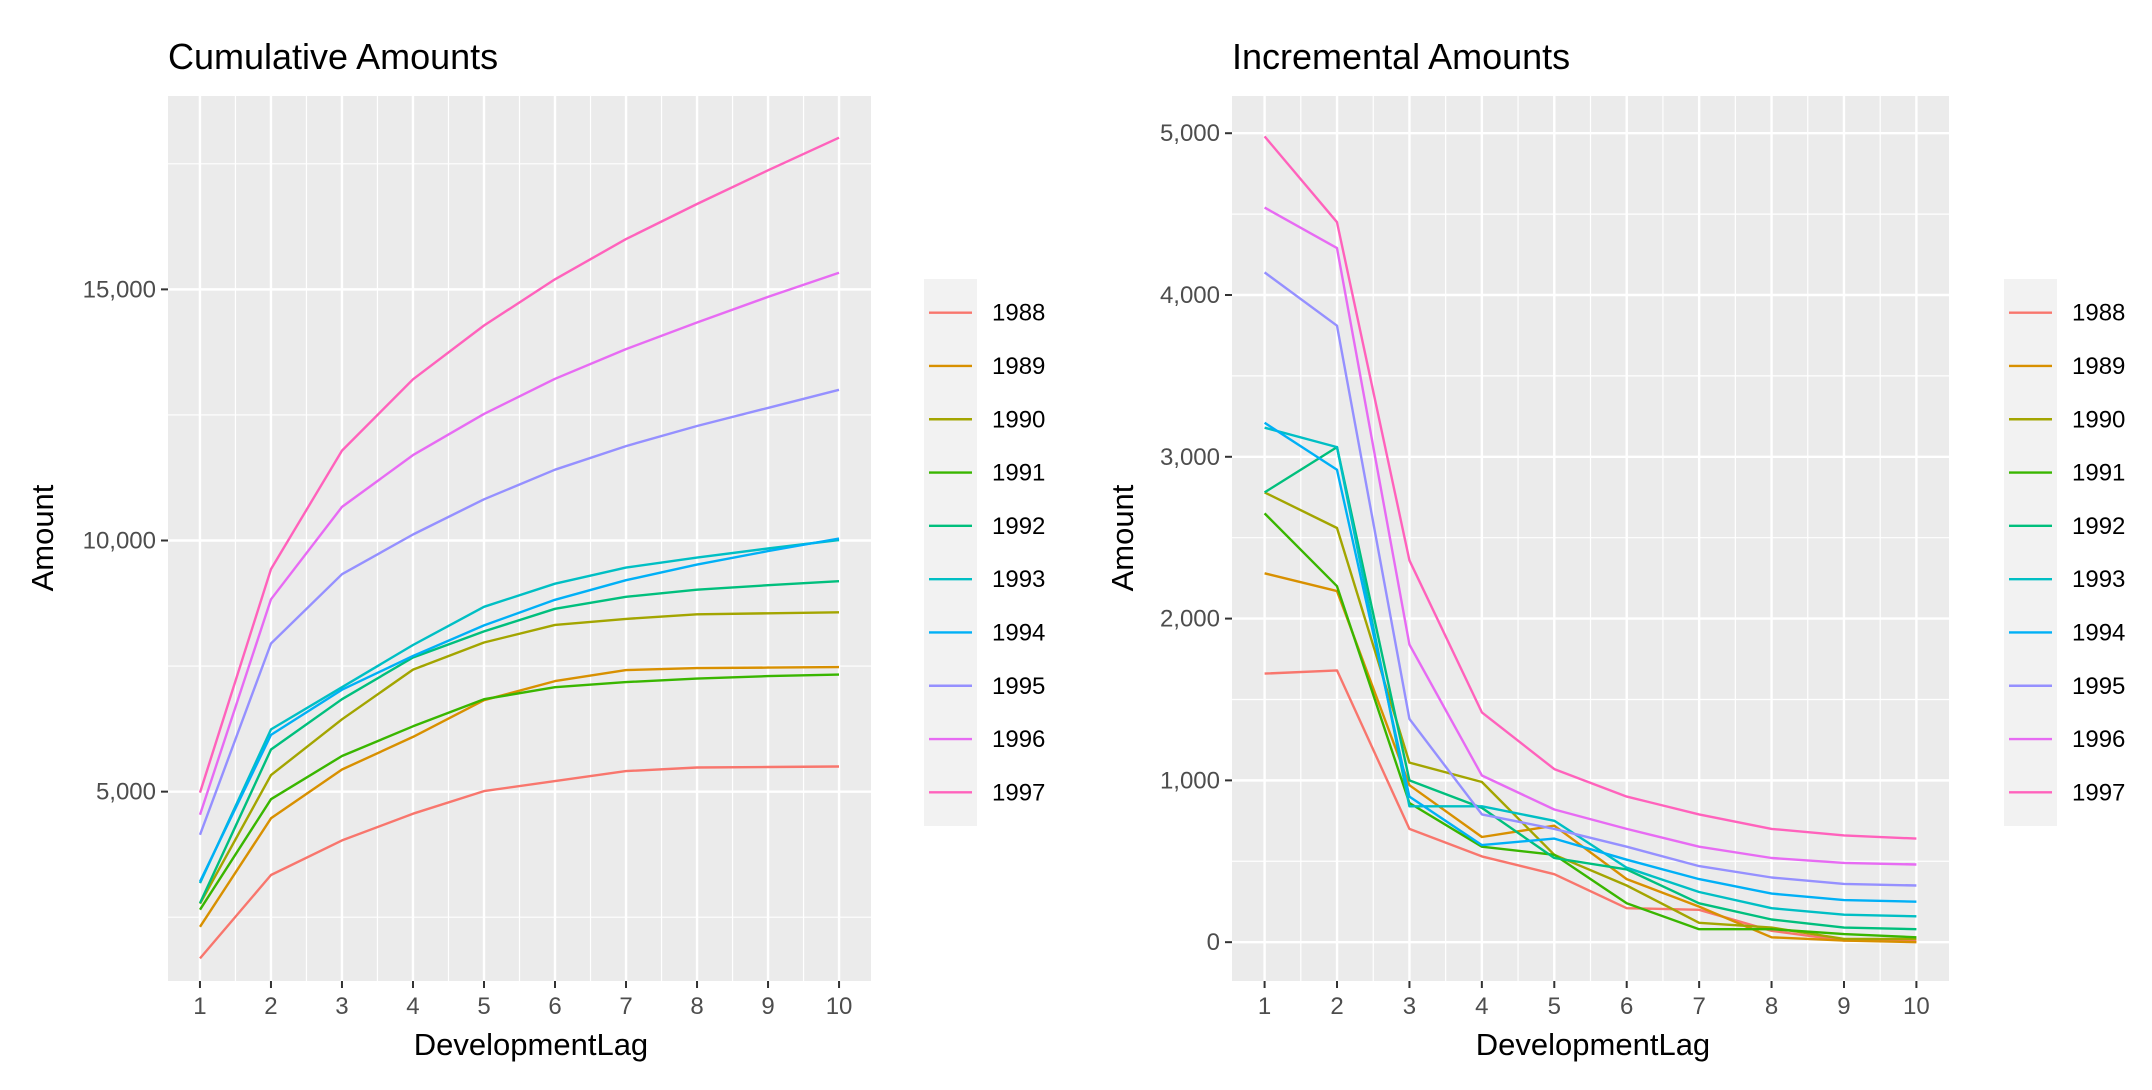  What do you see at coordinates (1401, 56) in the screenshot?
I see `chart-title: Incremental Amounts` at bounding box center [1401, 56].